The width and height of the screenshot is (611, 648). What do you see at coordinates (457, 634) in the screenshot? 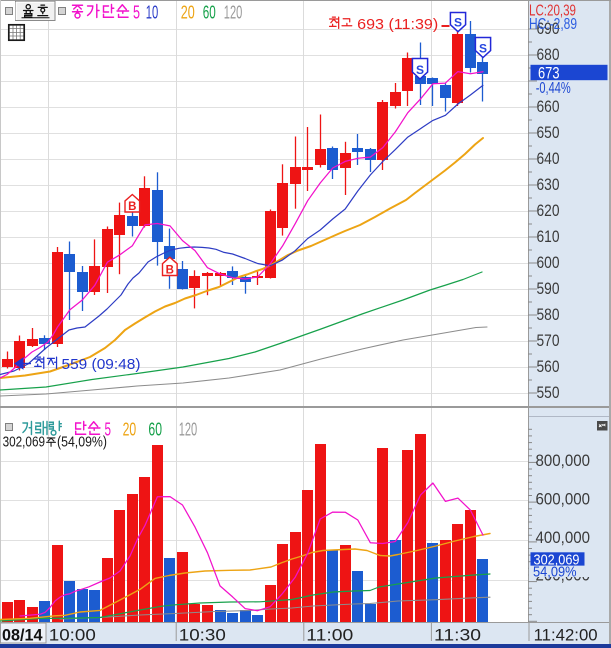
I see `svg-text: 11:30` at bounding box center [457, 634].